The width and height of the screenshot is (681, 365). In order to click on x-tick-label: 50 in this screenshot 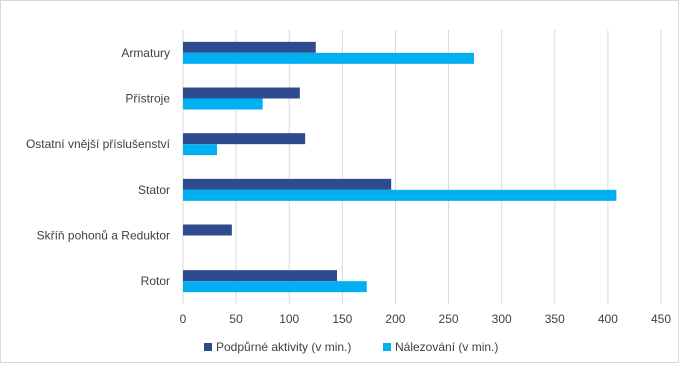, I will do `click(236, 319)`.